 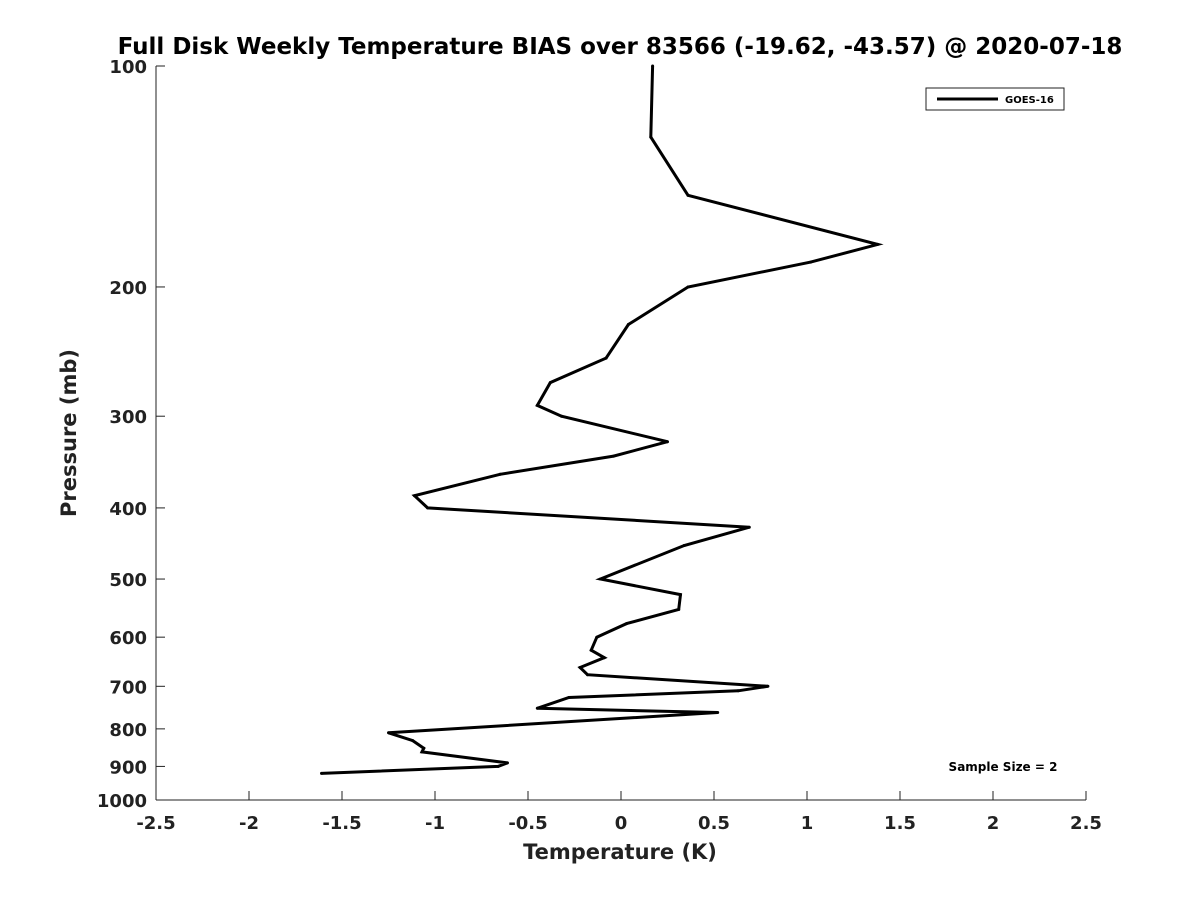 What do you see at coordinates (1003, 767) in the screenshot?
I see `sample-size-annotation: Sample Size = 2` at bounding box center [1003, 767].